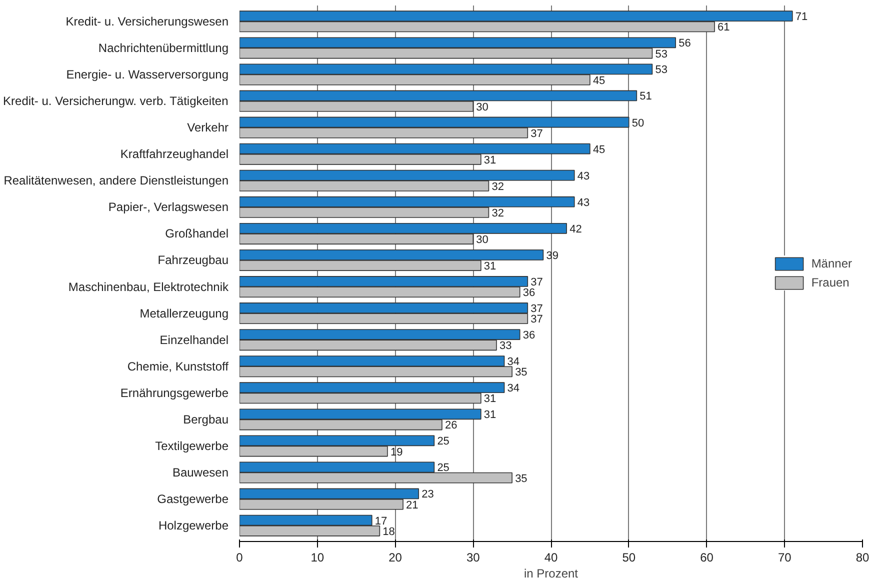 This screenshot has height=583, width=877. Describe the element at coordinates (551, 557) in the screenshot. I see `x-tick-label: 40` at that location.